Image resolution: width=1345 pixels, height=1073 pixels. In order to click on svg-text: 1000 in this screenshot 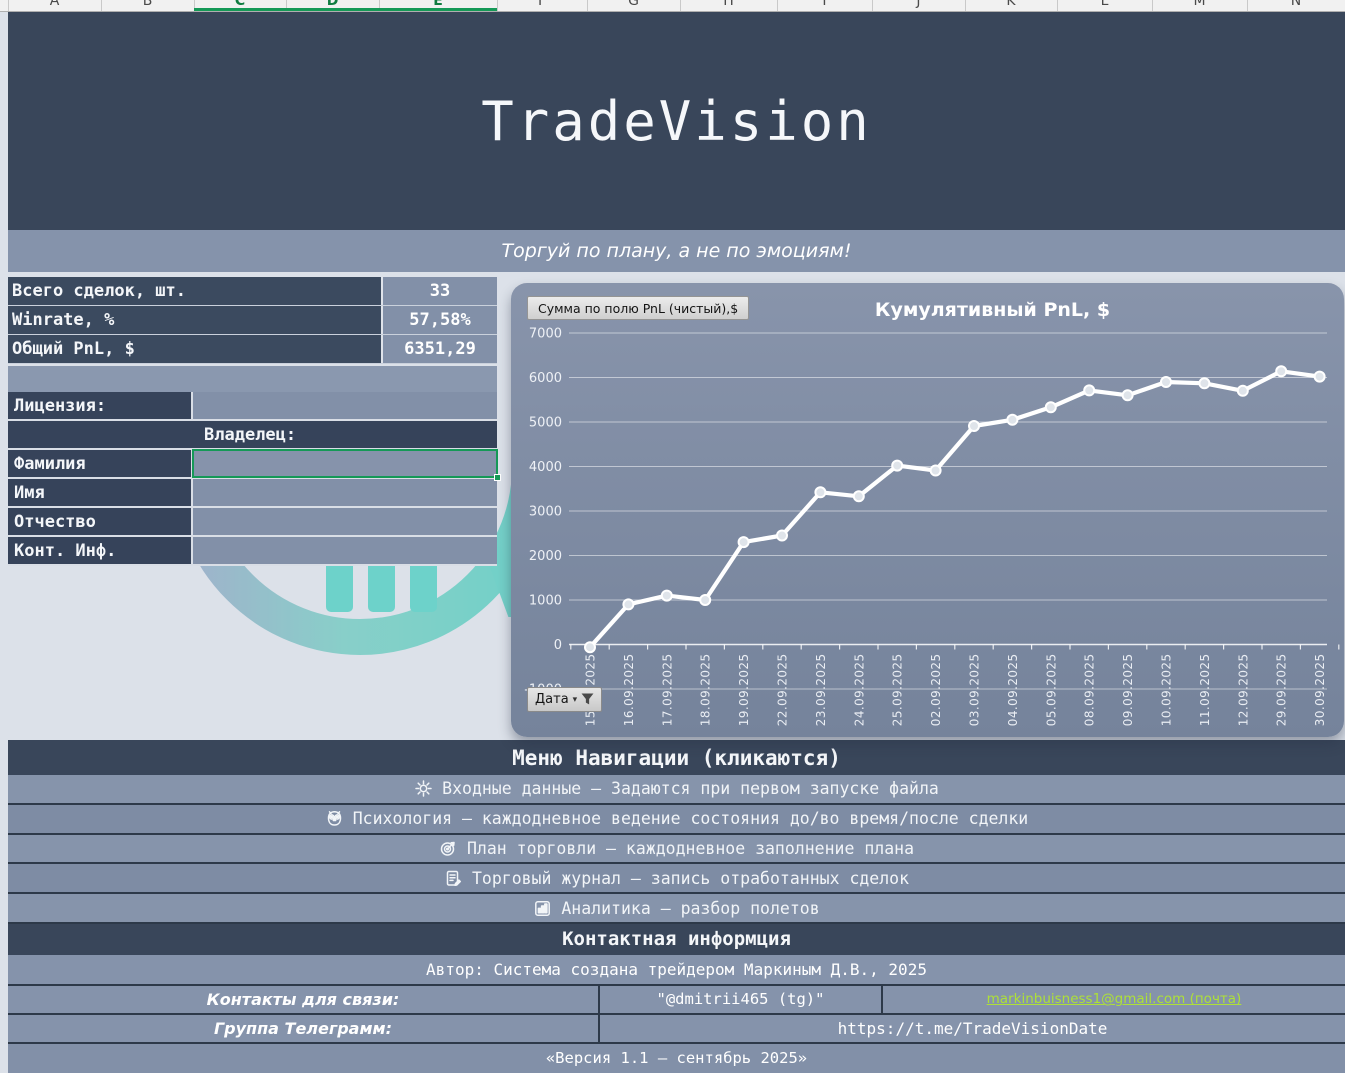, I will do `click(545, 601)`.